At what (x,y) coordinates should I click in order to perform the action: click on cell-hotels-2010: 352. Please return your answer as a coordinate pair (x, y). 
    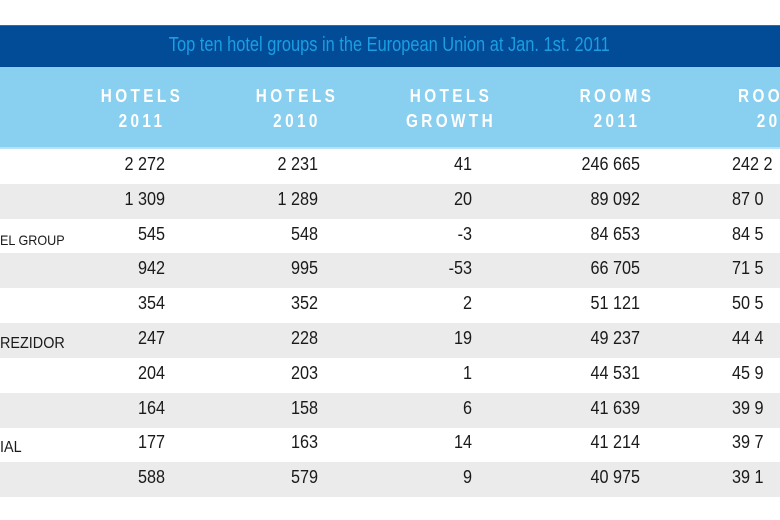
    Looking at the image, I should click on (304, 303).